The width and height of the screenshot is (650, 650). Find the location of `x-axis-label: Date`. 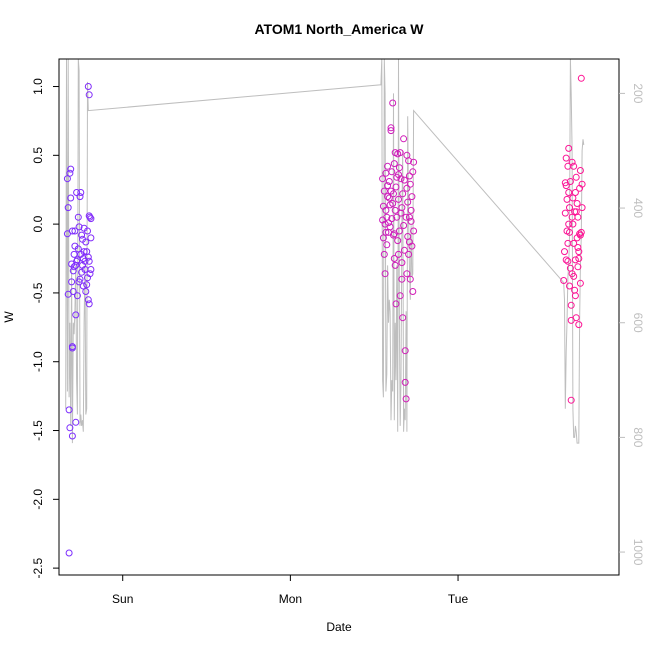

x-axis-label: Date is located at coordinates (339, 627).